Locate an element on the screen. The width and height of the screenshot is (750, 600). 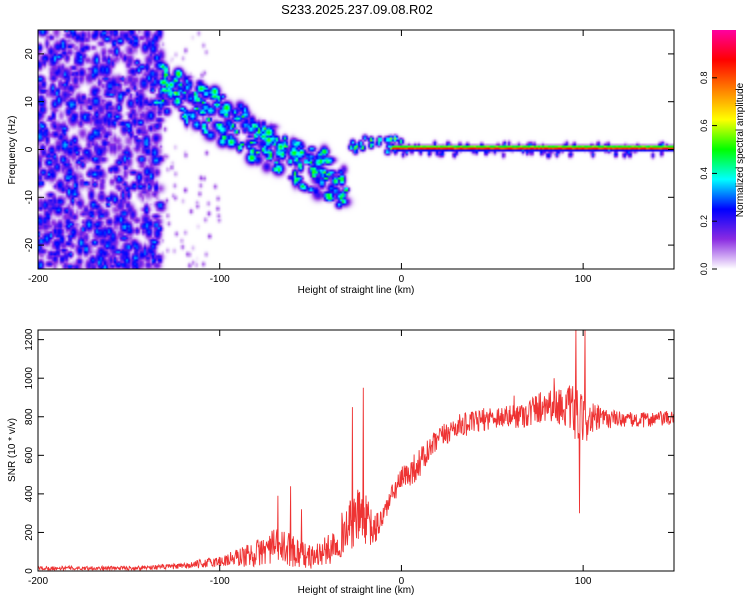
spectrogram-y-tick-label: 0 is located at coordinates (29, 149).